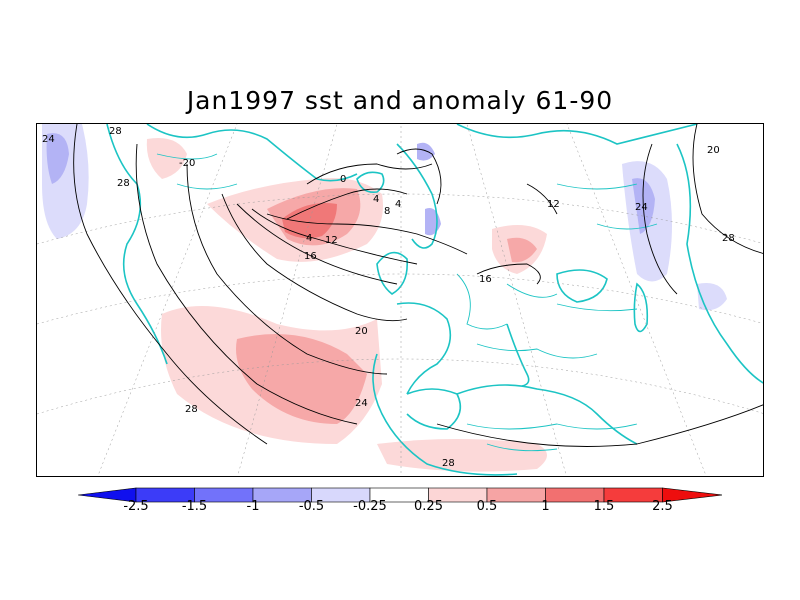  Describe the element at coordinates (417, 196) in the screenshot. I see `coast-scandinavia` at that location.